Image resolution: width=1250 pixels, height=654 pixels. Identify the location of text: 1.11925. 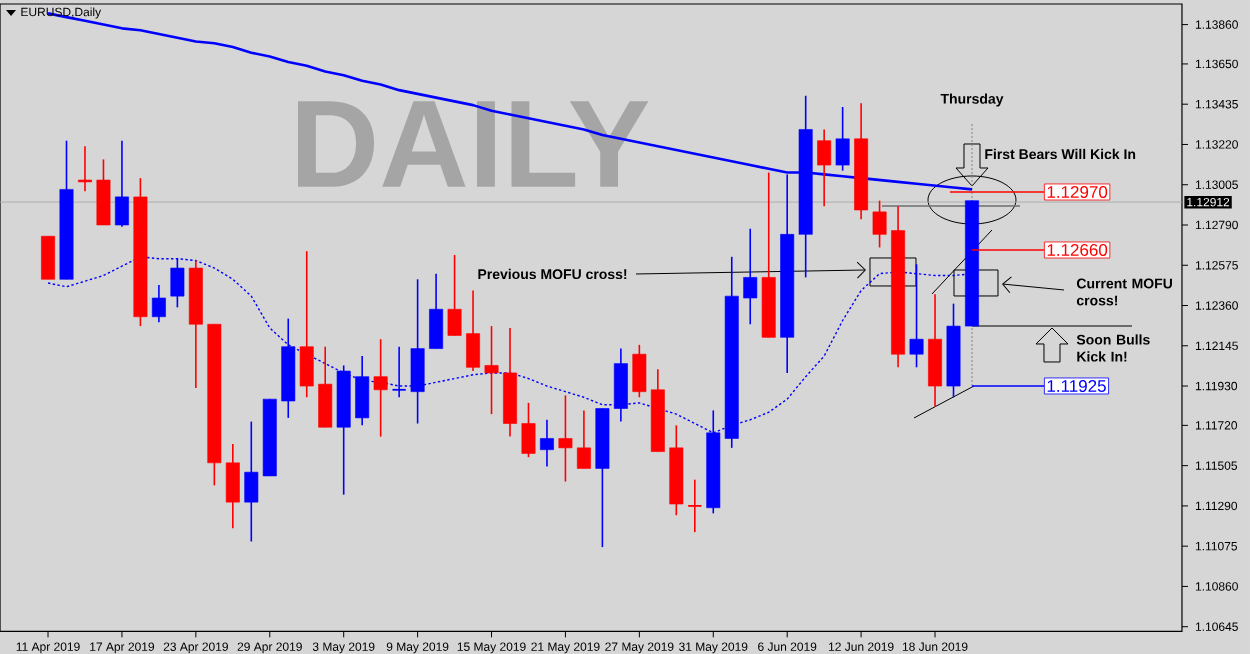
(1076, 385).